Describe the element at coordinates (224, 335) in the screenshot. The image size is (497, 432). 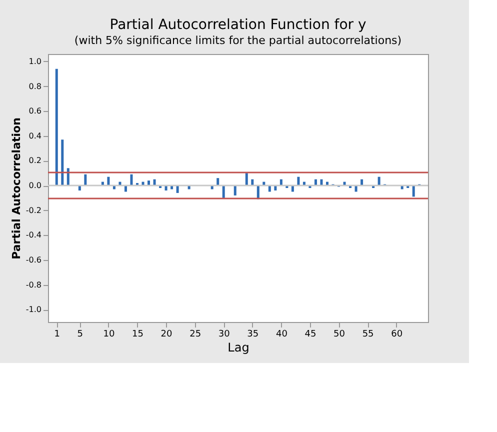
I see `x-tick-label: 30` at that location.